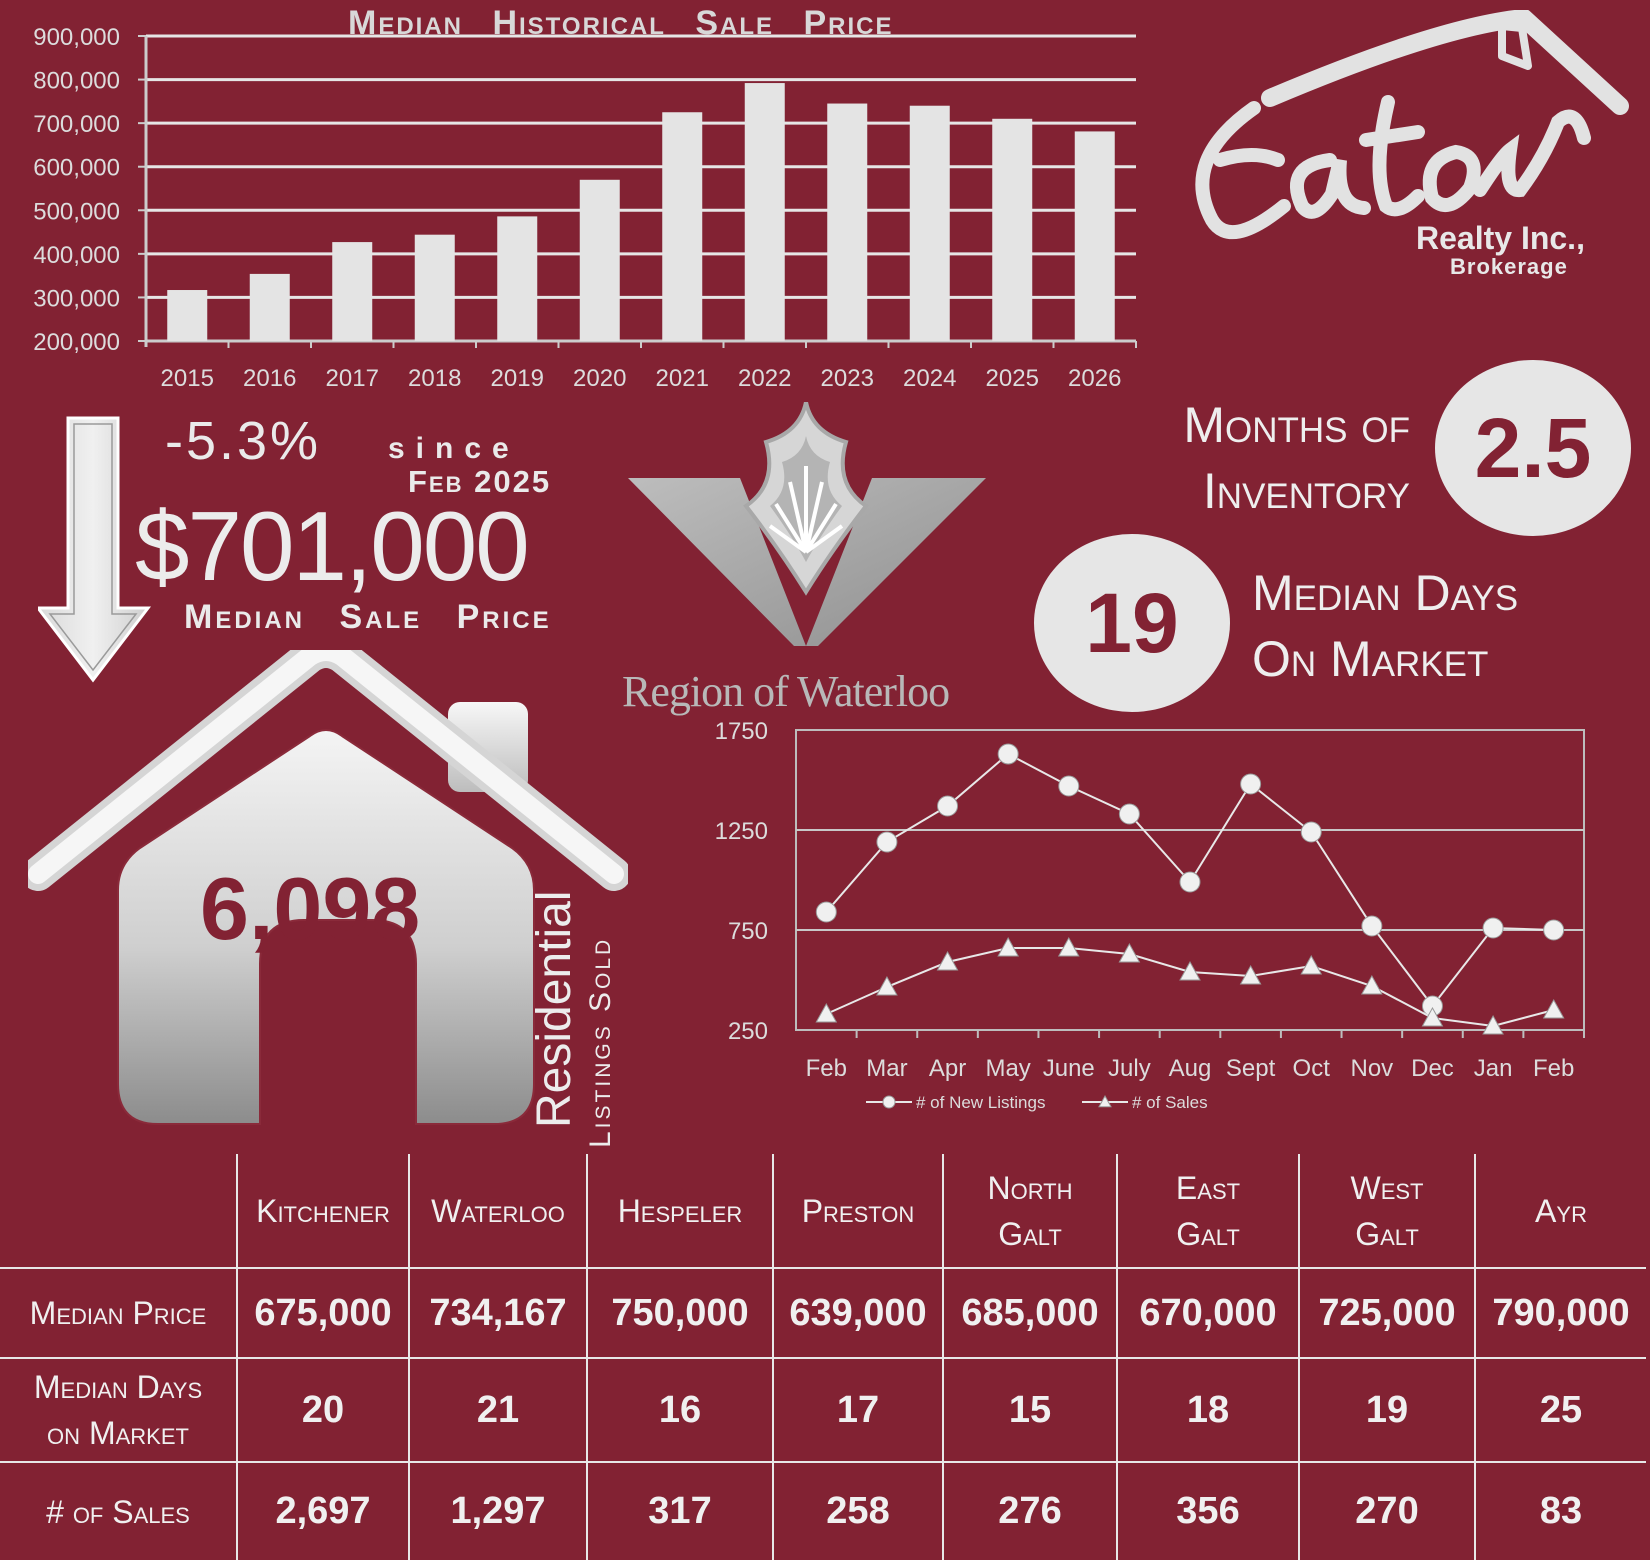 This screenshot has width=1650, height=1560. What do you see at coordinates (76, 211) in the screenshot?
I see `bar-y-tick-label: 500,000` at bounding box center [76, 211].